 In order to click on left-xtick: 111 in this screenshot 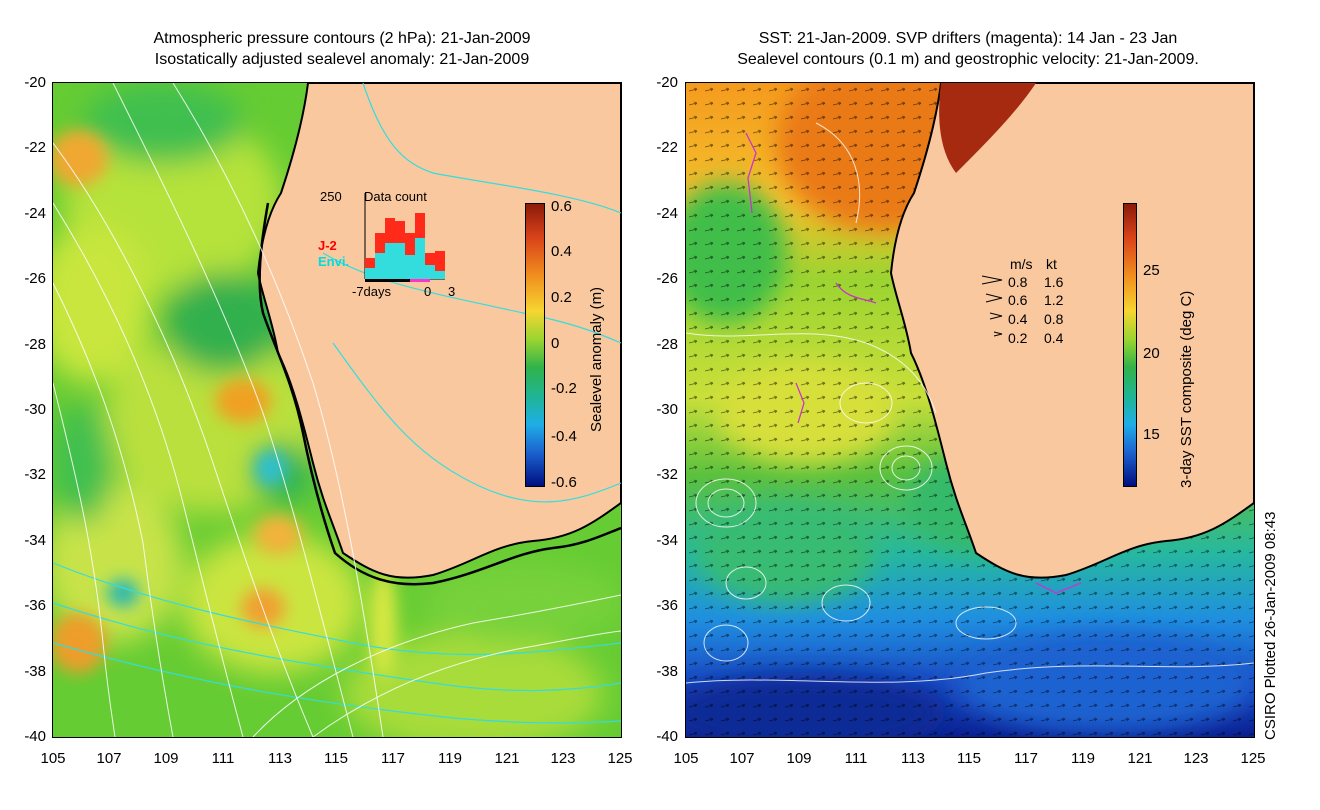, I will do `click(223, 758)`.